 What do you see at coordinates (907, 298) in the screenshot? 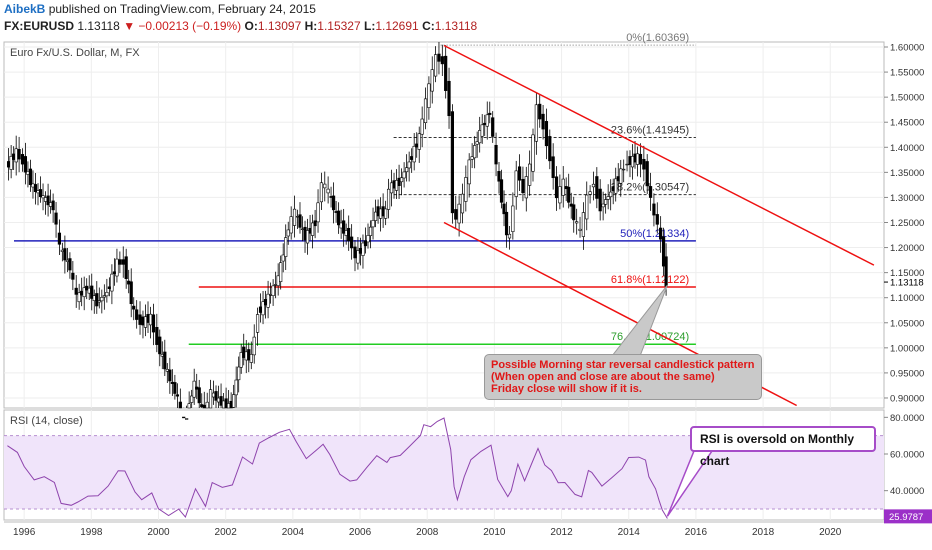
I see `price-tick-label: 1.10000` at bounding box center [907, 298].